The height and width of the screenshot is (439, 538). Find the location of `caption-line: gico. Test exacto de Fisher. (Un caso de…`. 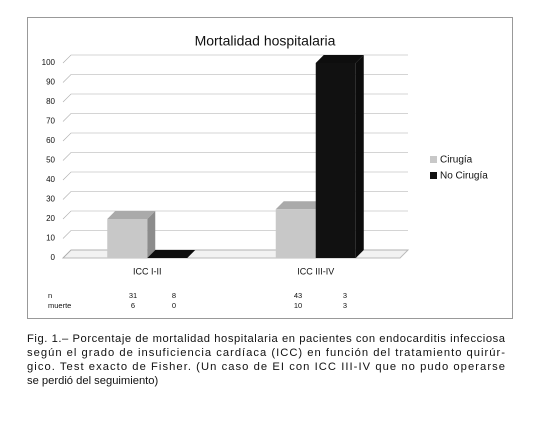

caption-line: gico. Test exacto de Fisher. (Un caso de… is located at coordinates (266, 367).